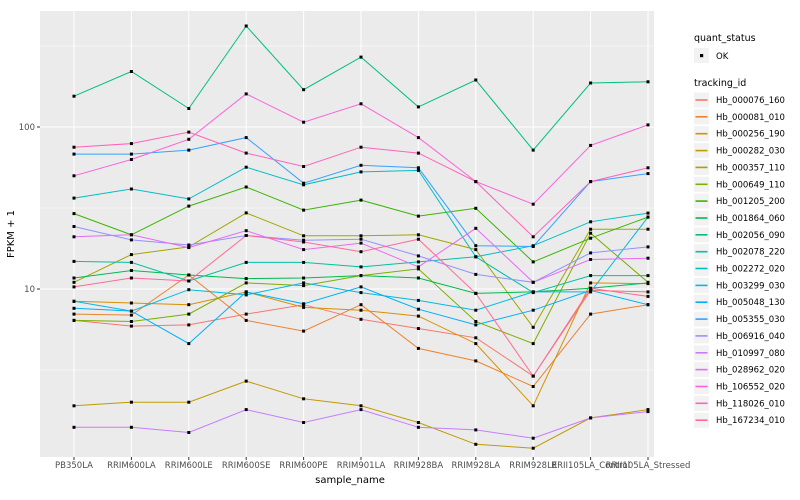  I want to click on x-tick-label-RRIM928LE: RRIM928LE, so click(533, 466).